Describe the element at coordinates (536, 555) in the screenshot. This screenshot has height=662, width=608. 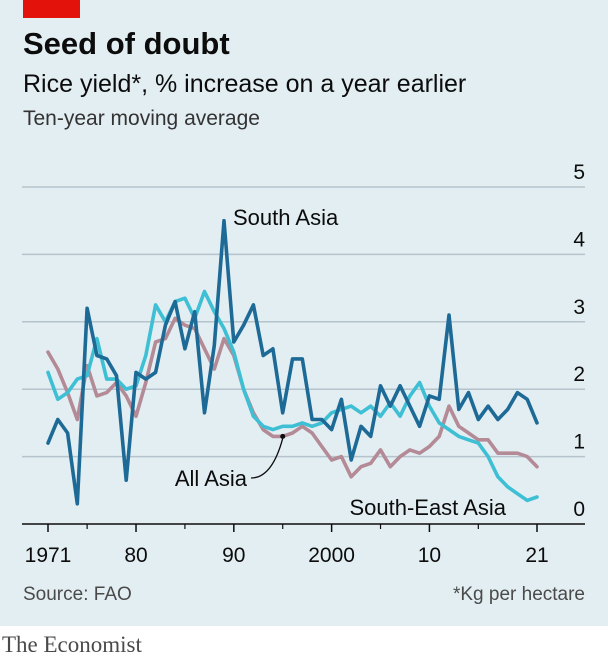
I see `x-tick-label: 21` at that location.